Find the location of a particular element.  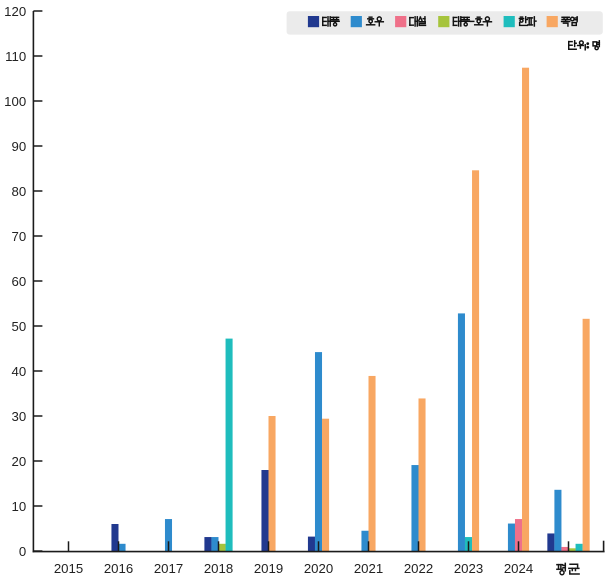

svg-text: 10 is located at coordinates (19, 506).